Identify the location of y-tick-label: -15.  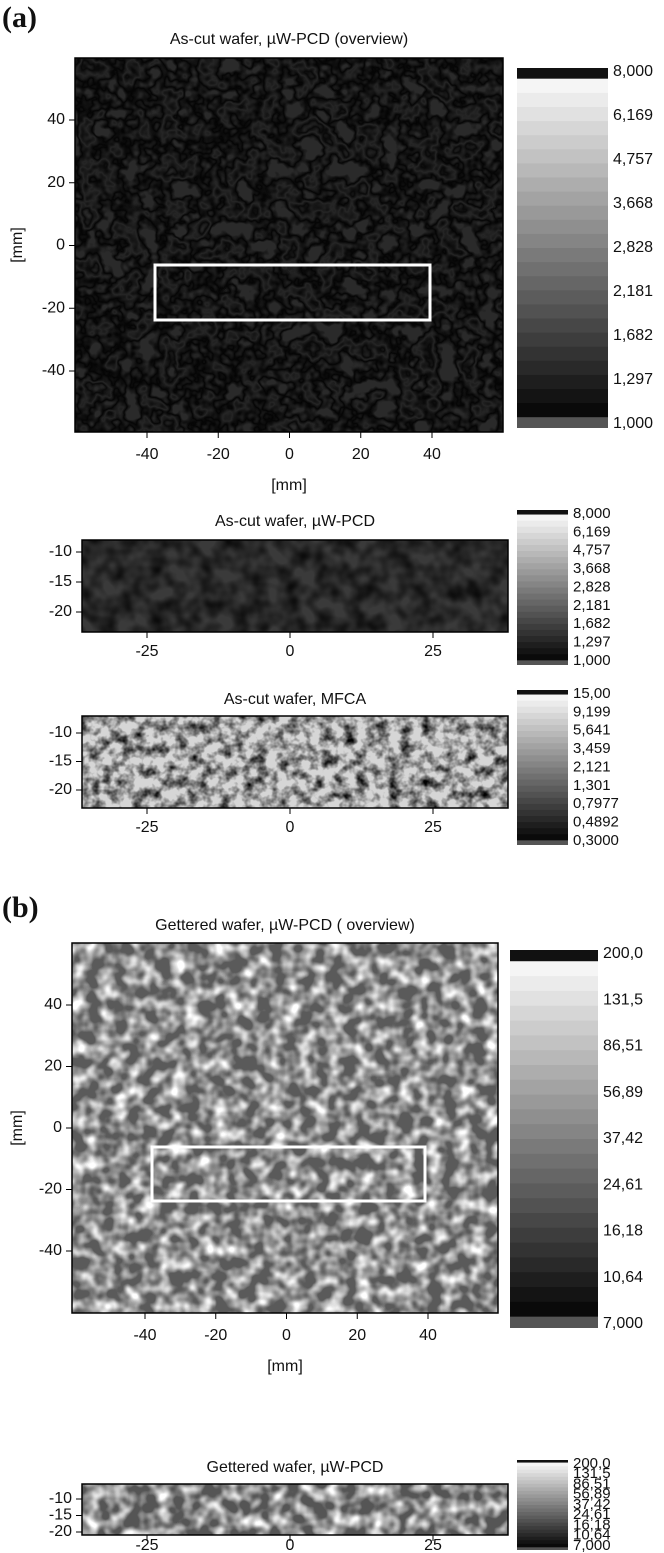
(60, 581).